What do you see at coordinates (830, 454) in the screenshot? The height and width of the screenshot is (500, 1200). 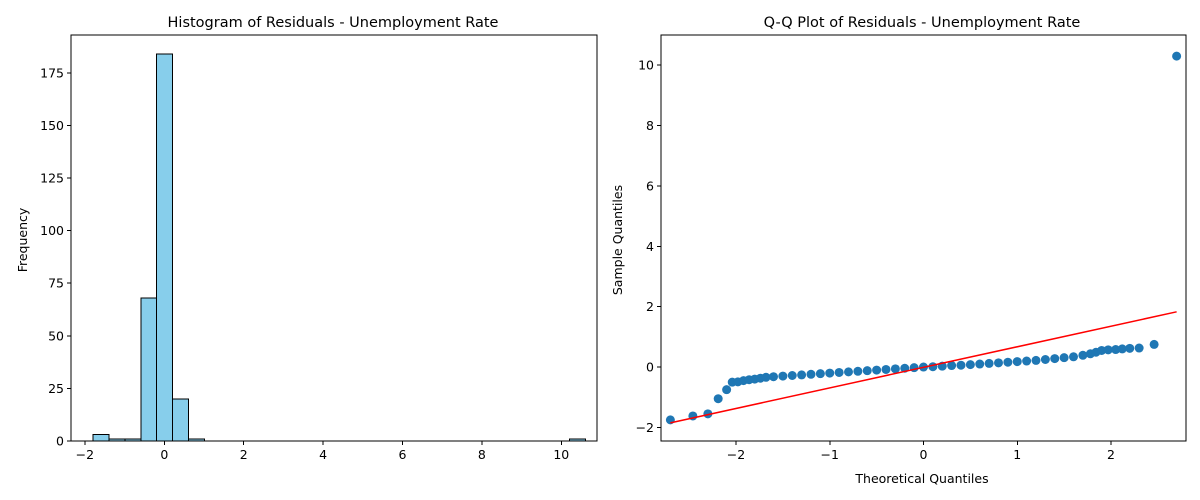 I see `qq-plot-x-tick-label: −1` at bounding box center [830, 454].